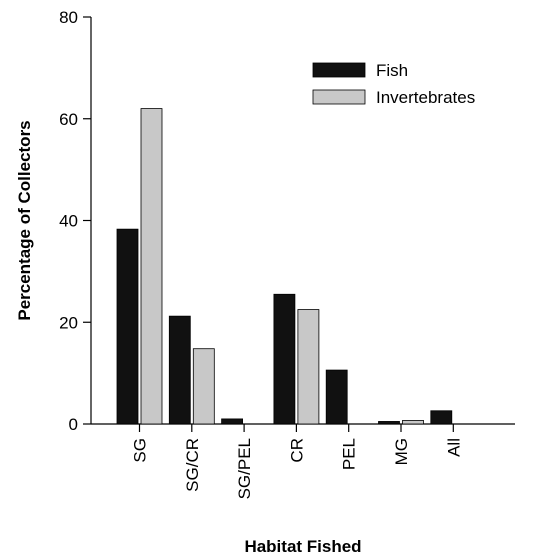 The image size is (542, 560). What do you see at coordinates (244, 468) in the screenshot?
I see `x-tick-label: SG/PEL` at bounding box center [244, 468].